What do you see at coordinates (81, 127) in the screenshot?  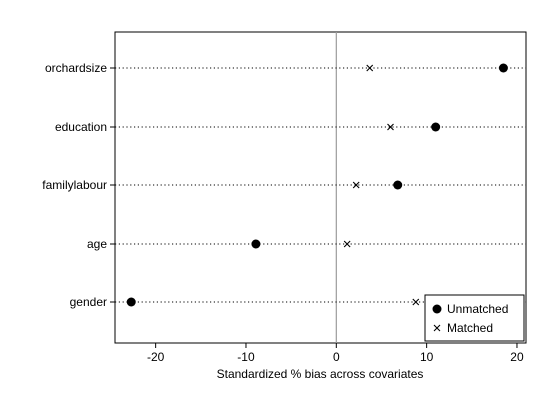 I see `y-tick-label: education` at bounding box center [81, 127].